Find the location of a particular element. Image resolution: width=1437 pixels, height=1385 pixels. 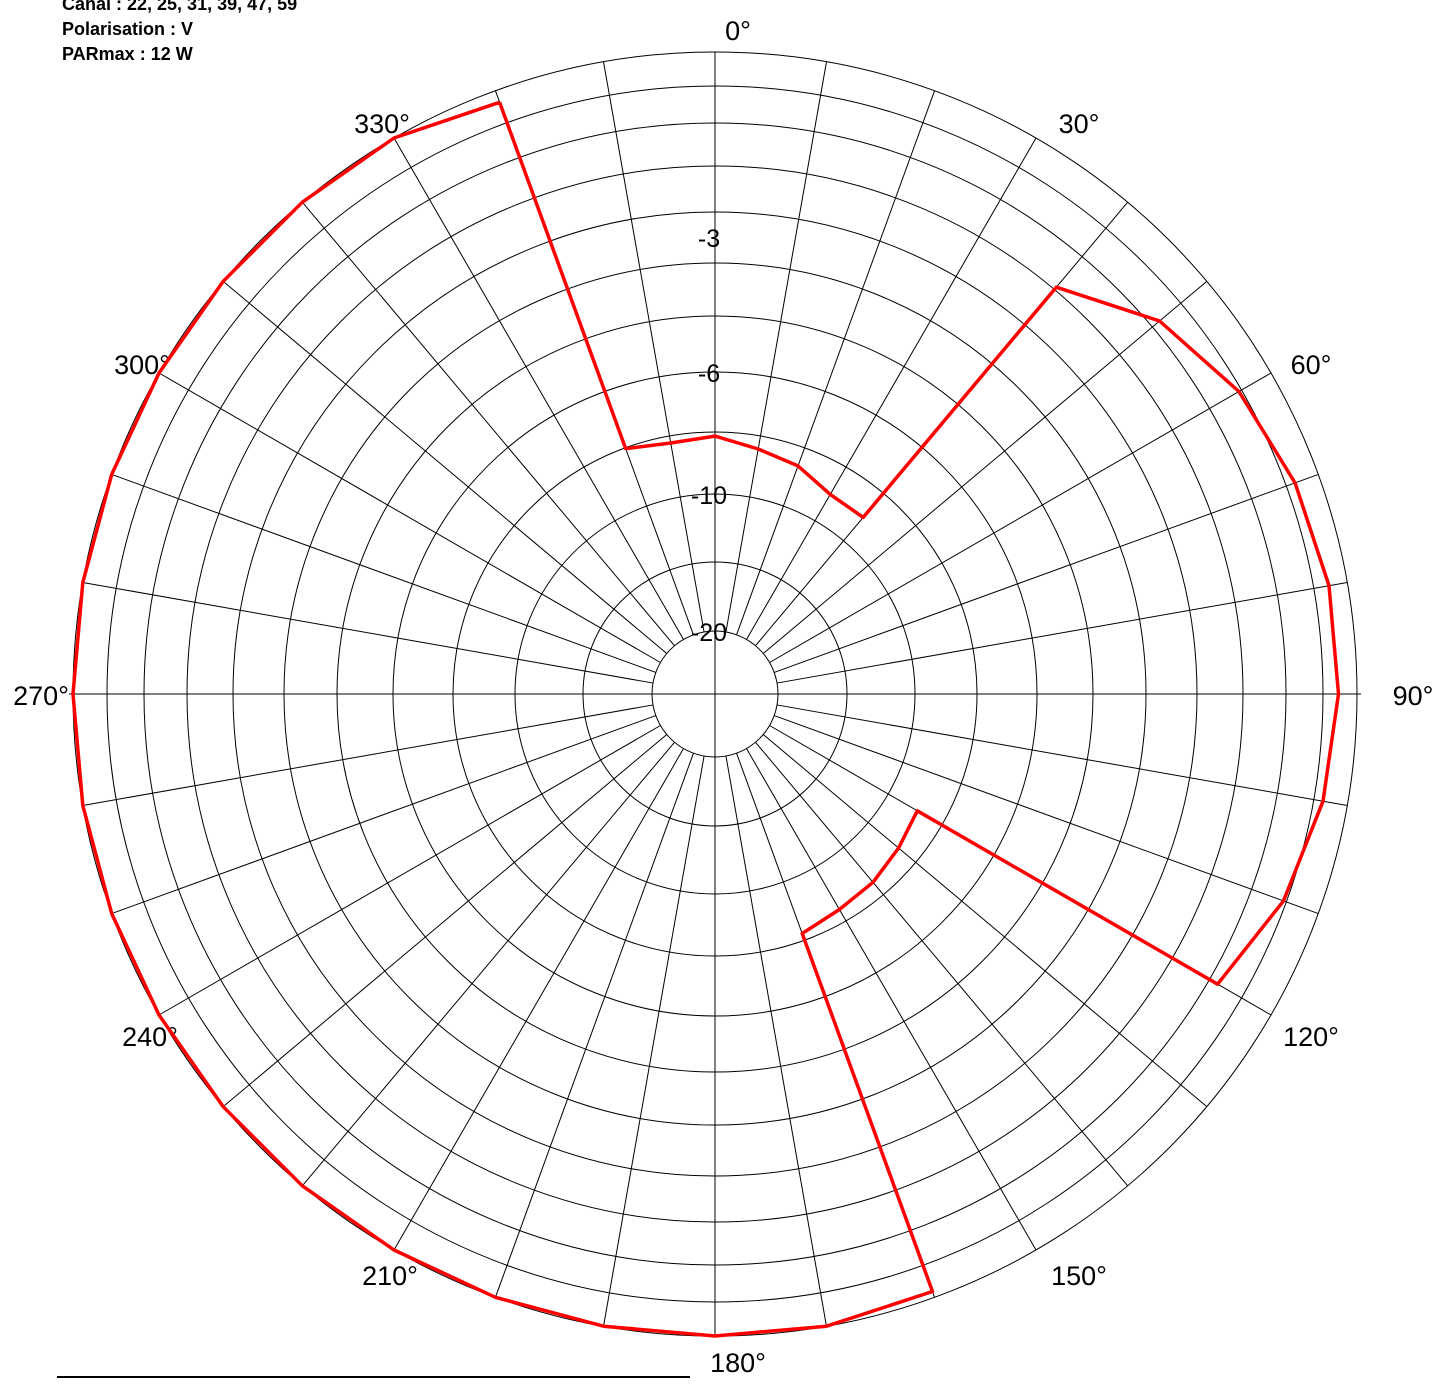

angle-label: 210° is located at coordinates (390, 1276).